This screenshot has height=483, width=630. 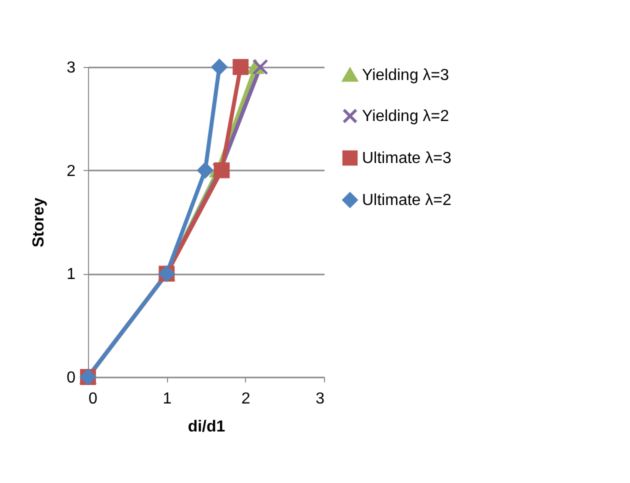 I want to click on x-tick-label: 3, so click(x=320, y=399).